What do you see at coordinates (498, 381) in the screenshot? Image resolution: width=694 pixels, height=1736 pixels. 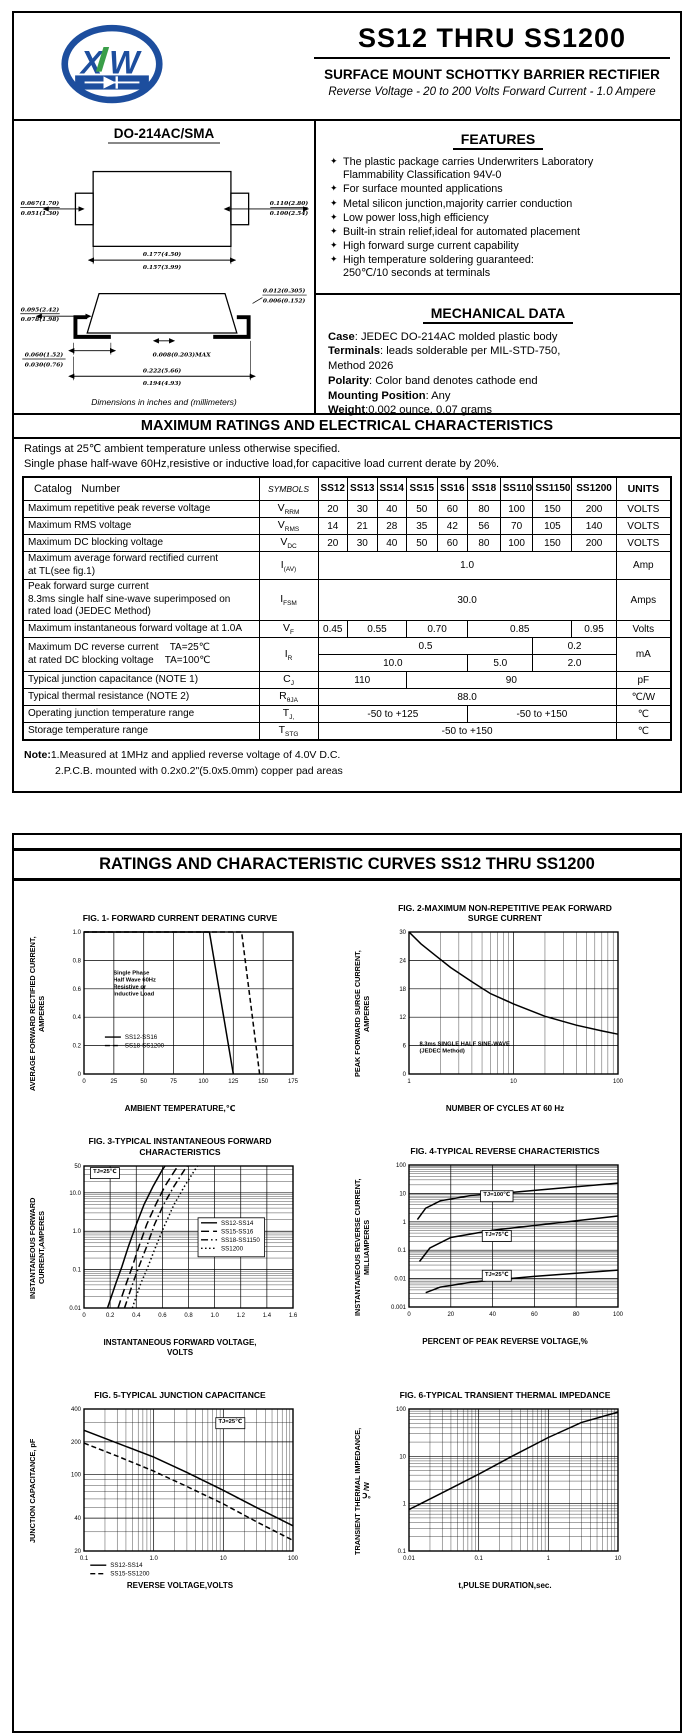 I see `mechanical-item: Polarity: Color band denotes cathode end` at bounding box center [498, 381].